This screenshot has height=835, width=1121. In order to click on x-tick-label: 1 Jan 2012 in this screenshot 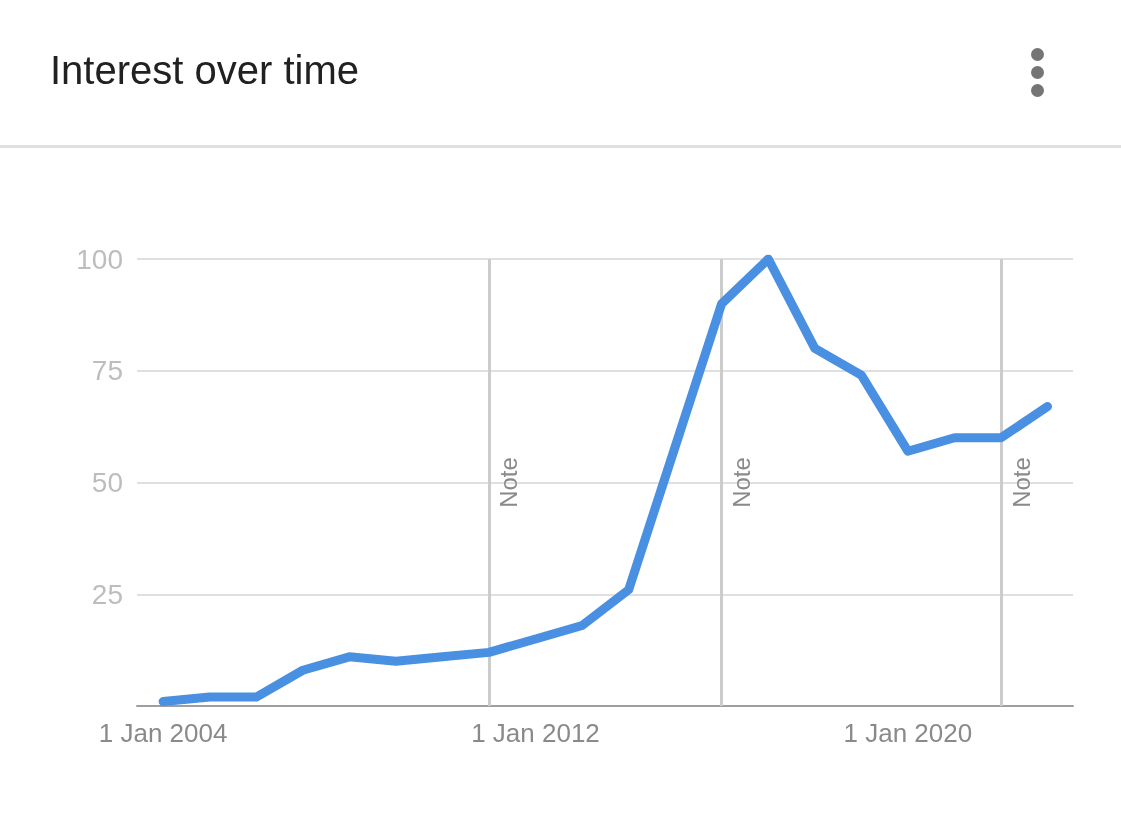, I will do `click(535, 733)`.